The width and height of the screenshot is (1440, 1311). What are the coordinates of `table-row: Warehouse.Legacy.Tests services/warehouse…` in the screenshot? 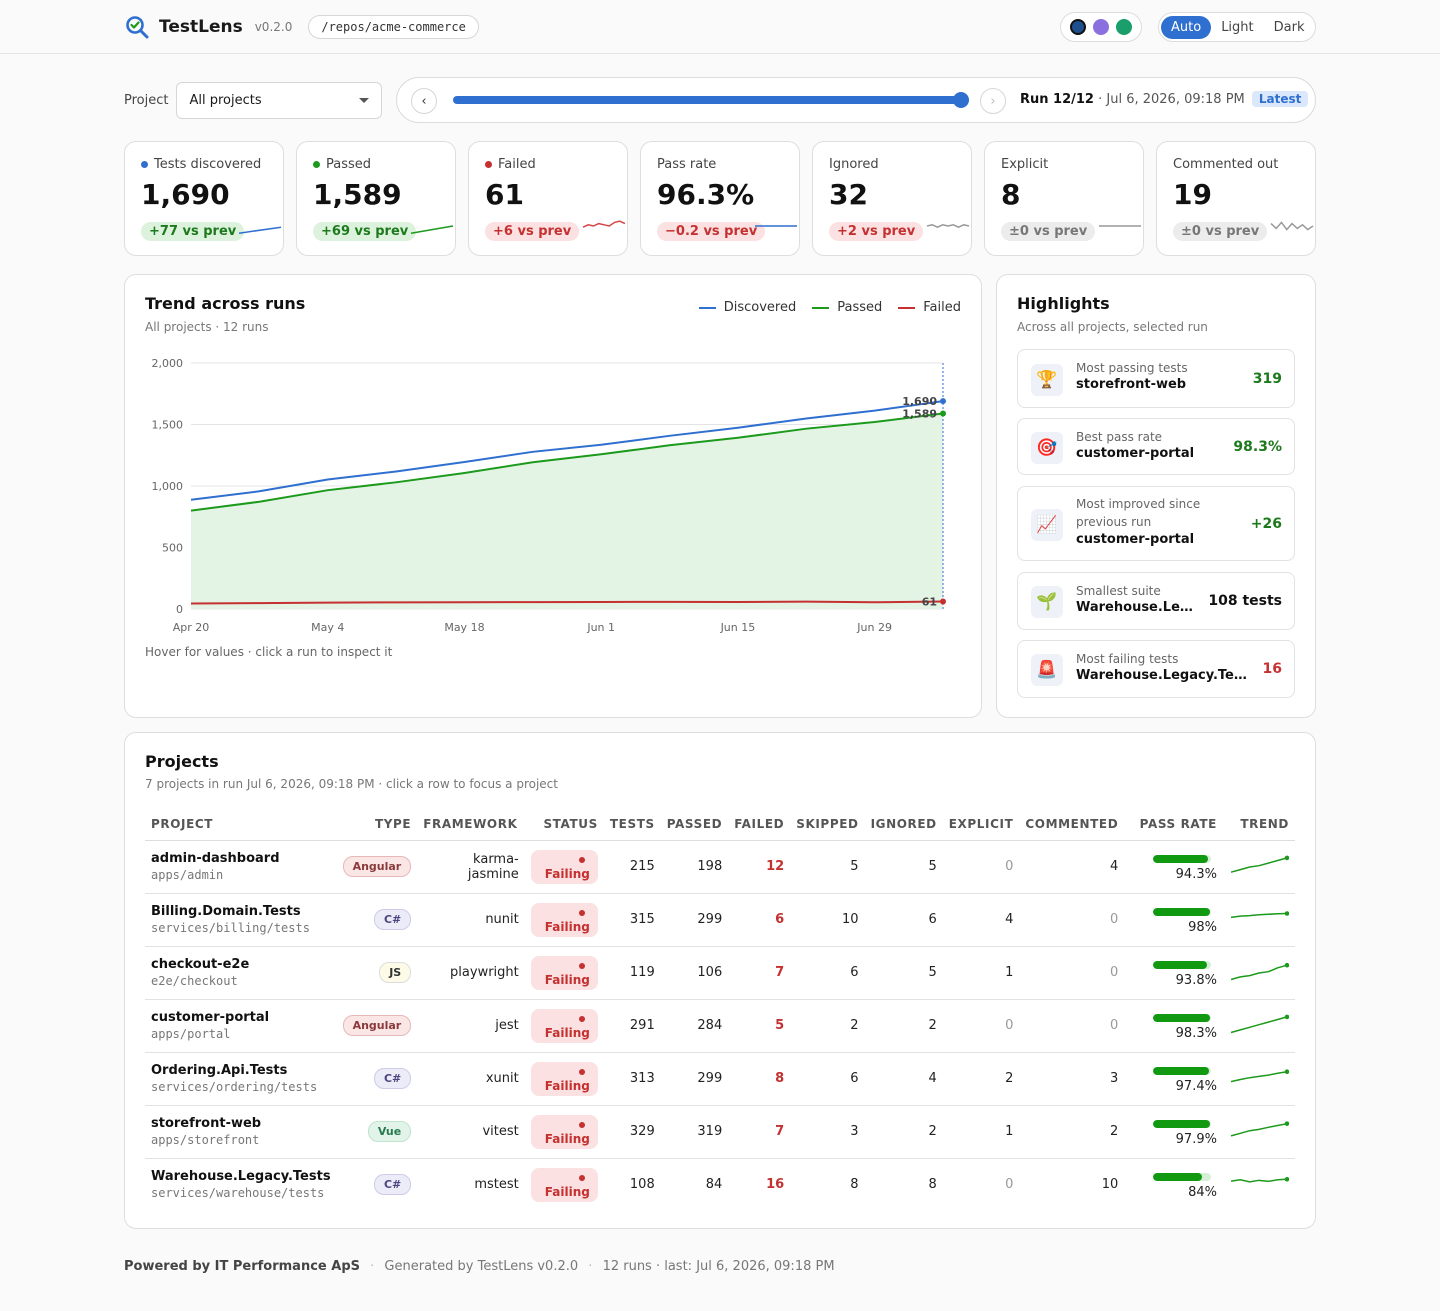 It's located at (720, 1184).